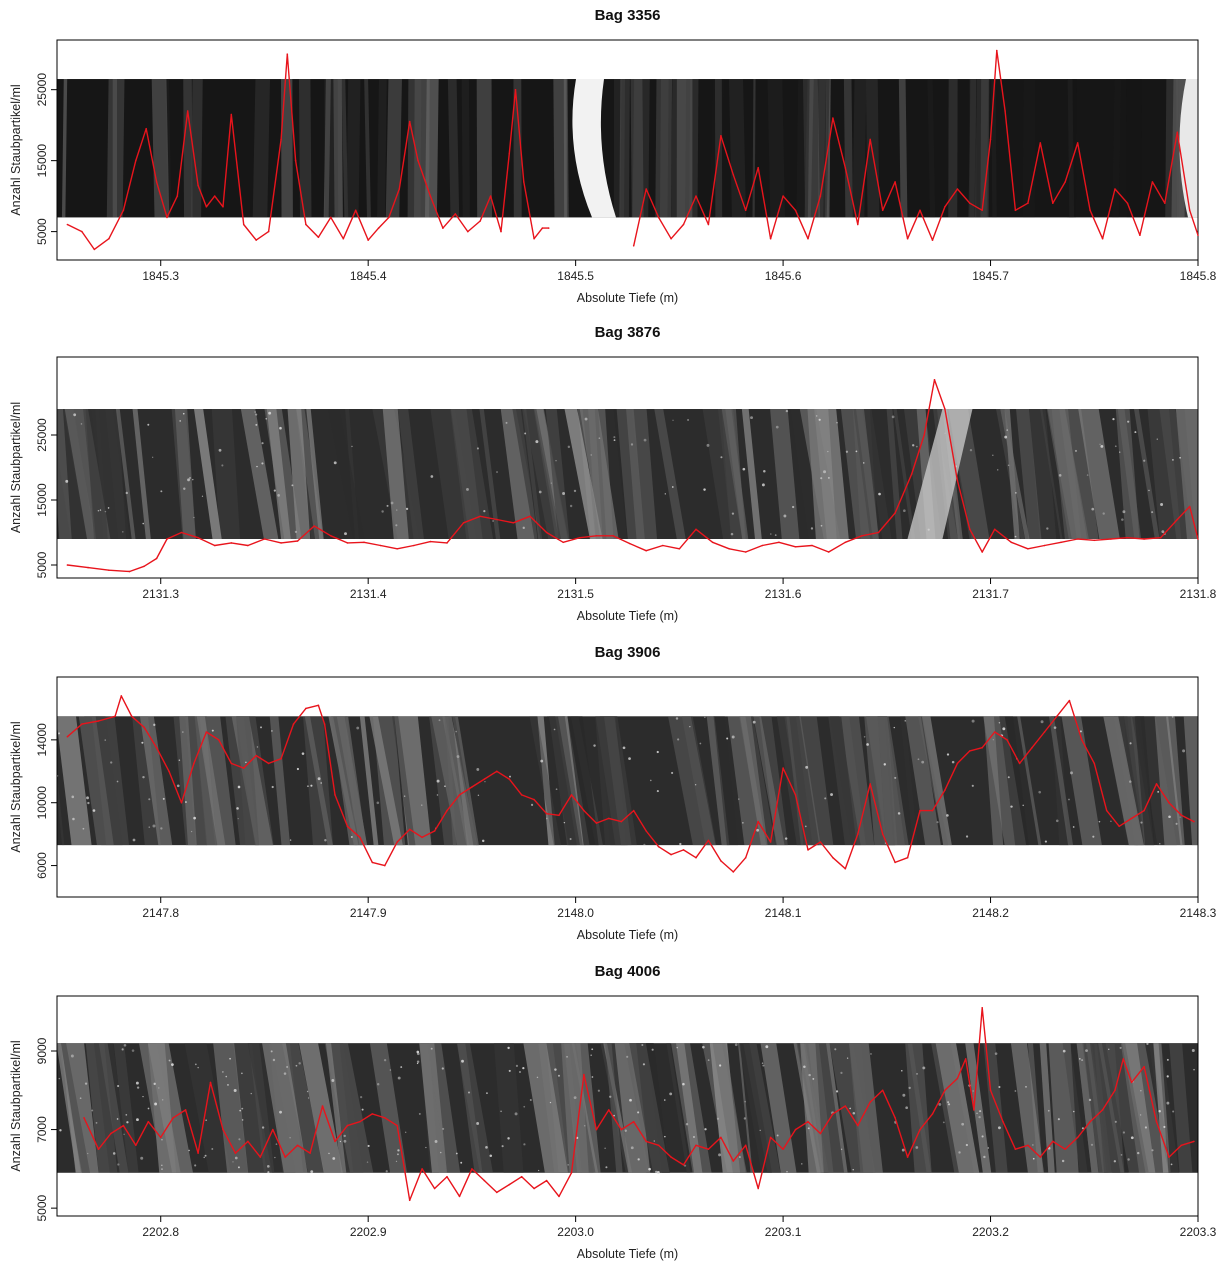 The image size is (1228, 1265). I want to click on y-tick-label: 5000, so click(42, 1207).